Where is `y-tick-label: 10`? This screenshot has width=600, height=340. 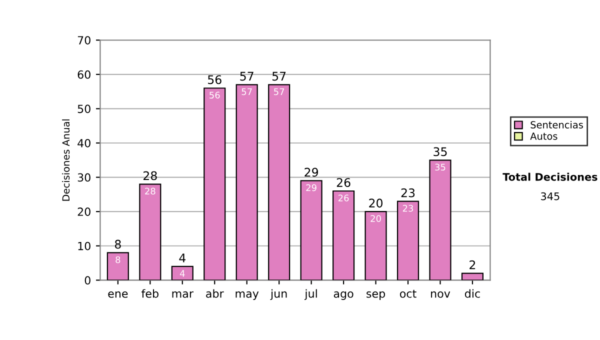
y-tick-label: 10 is located at coordinates (84, 246).